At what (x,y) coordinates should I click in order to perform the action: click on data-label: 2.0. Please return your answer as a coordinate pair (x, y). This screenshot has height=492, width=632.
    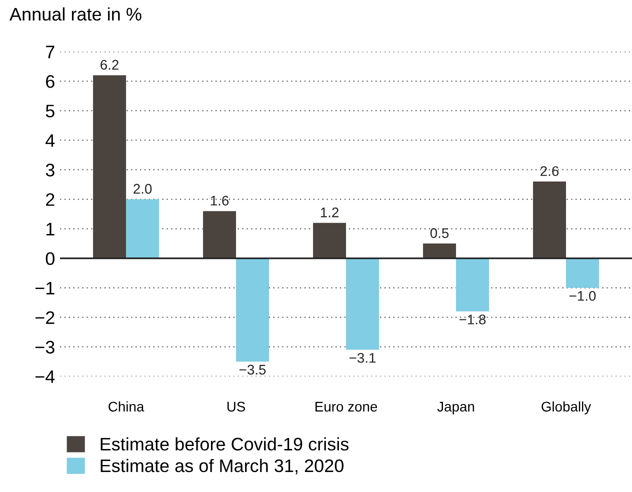
    Looking at the image, I should click on (143, 189).